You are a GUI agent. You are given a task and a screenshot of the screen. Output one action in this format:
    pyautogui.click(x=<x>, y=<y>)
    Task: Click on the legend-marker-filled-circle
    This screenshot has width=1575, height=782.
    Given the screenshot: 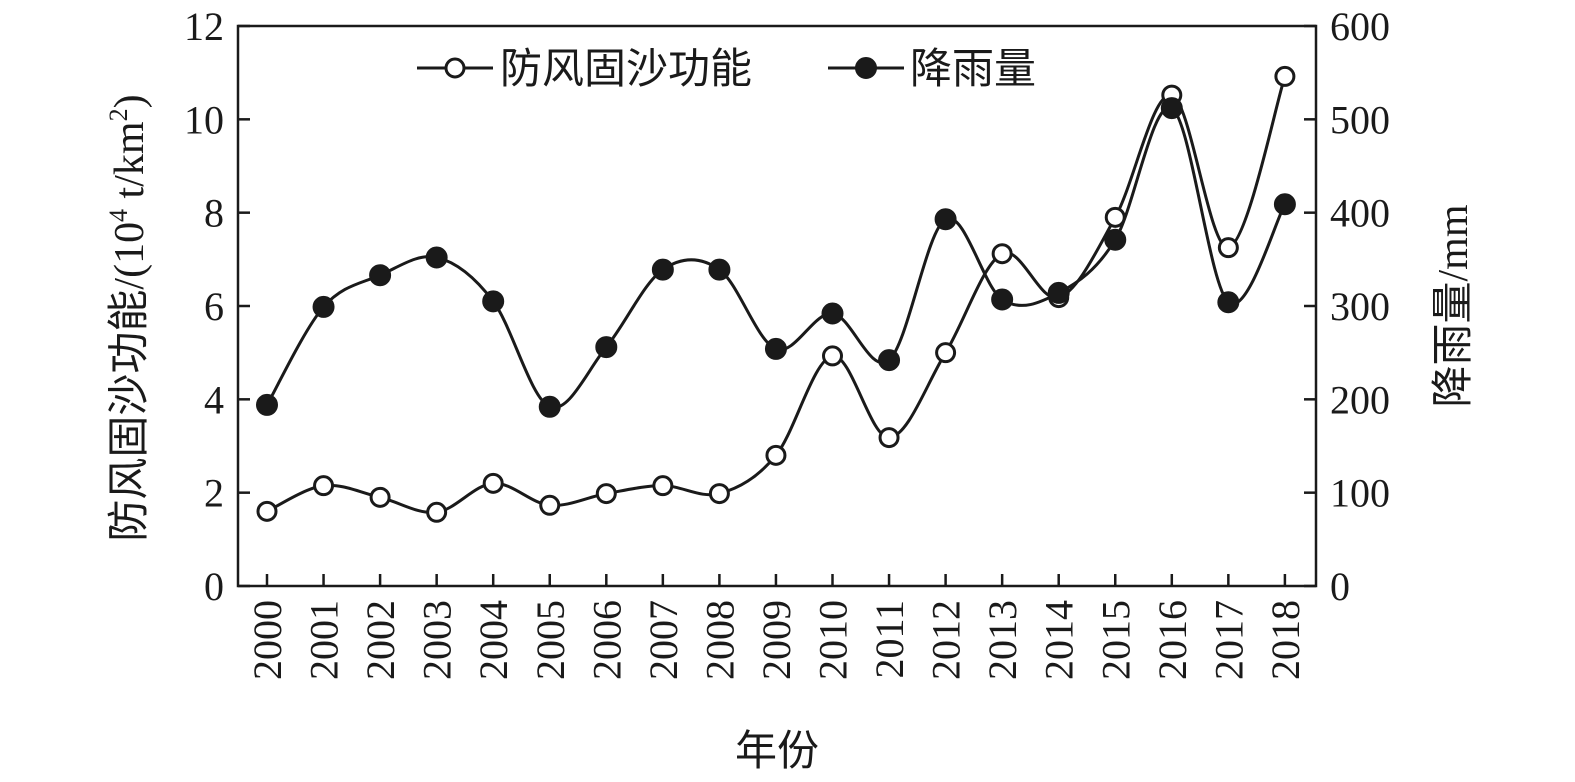 What is the action you would take?
    pyautogui.click(x=866, y=68)
    